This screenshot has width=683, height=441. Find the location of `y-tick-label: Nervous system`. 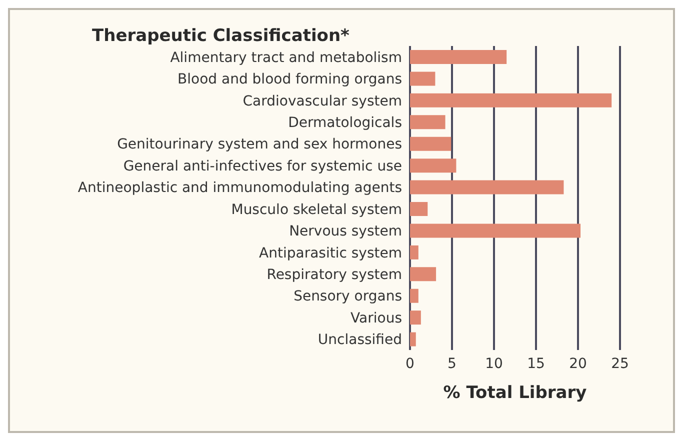

y-tick-label: Nervous system is located at coordinates (345, 232).